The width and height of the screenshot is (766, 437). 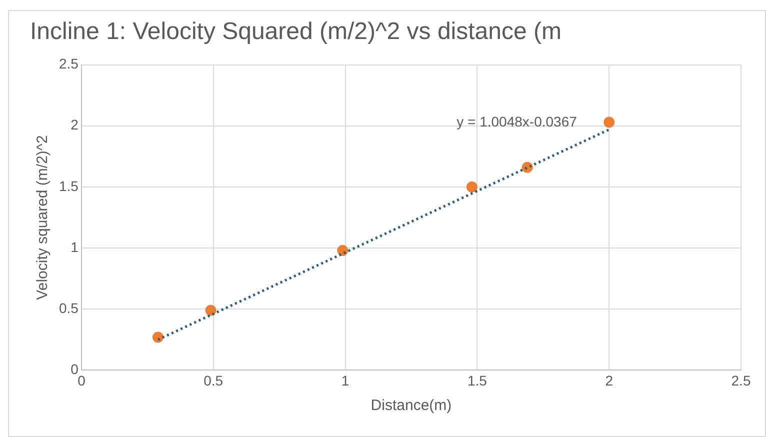 I want to click on x-tick-label: 2.5, so click(x=741, y=380).